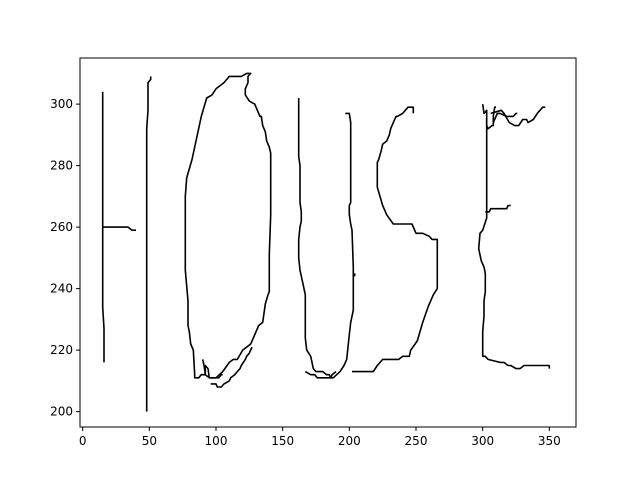 Image resolution: width=640 pixels, height=480 pixels. What do you see at coordinates (61, 350) in the screenshot?
I see `y-tick-label: 220` at bounding box center [61, 350].